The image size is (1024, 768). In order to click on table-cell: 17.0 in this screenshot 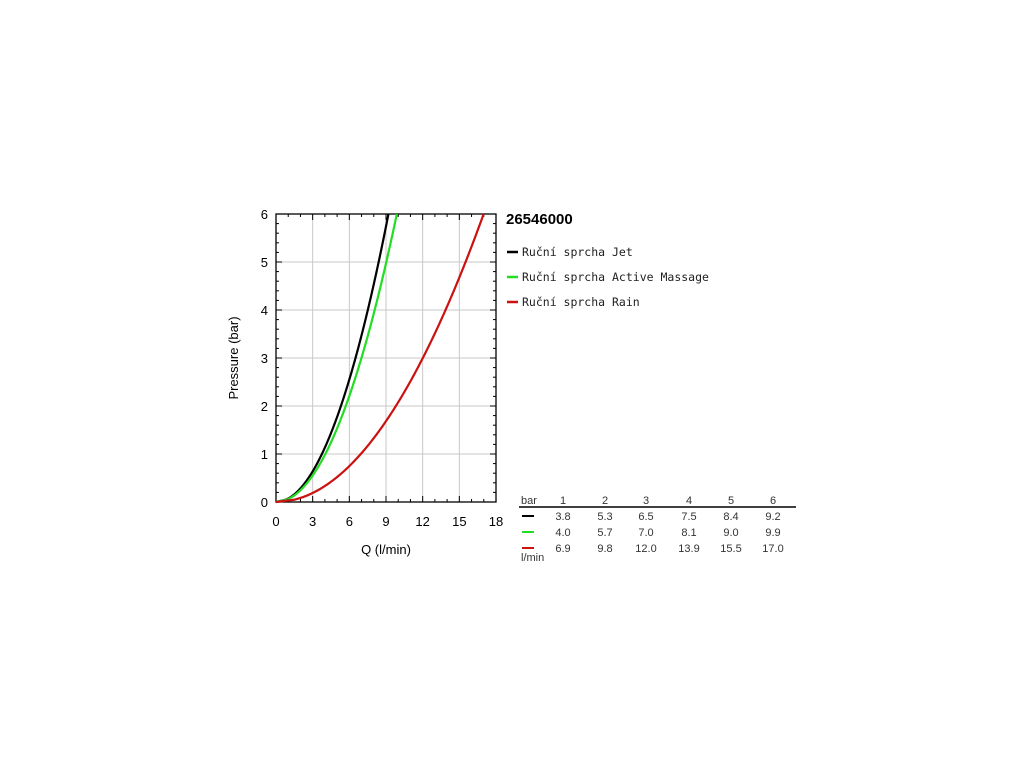, I will do `click(772, 549)`.